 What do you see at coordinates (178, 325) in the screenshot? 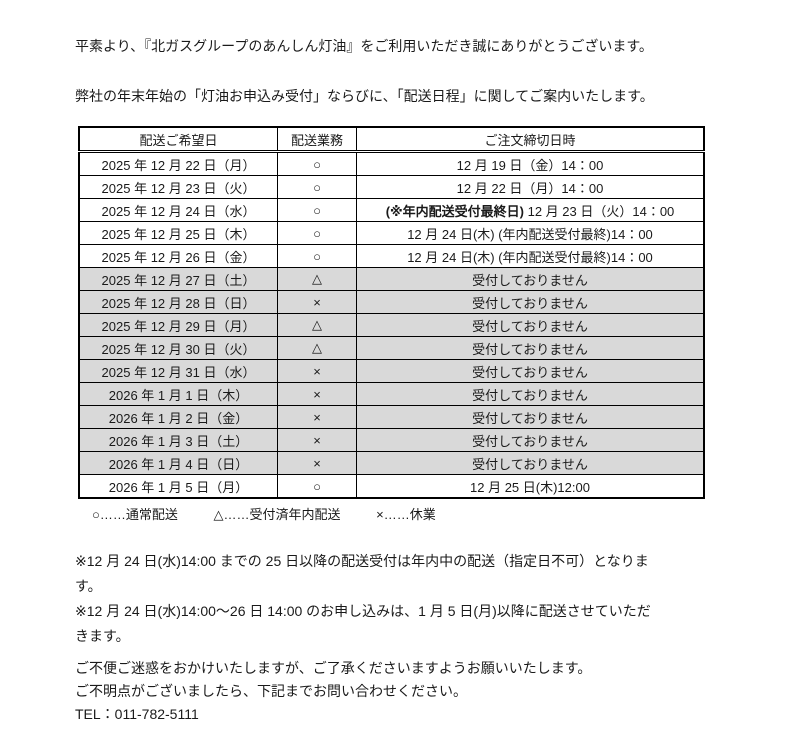
I see `desired-date-cell: 2025 年 12 月 29 日（月）` at bounding box center [178, 325].